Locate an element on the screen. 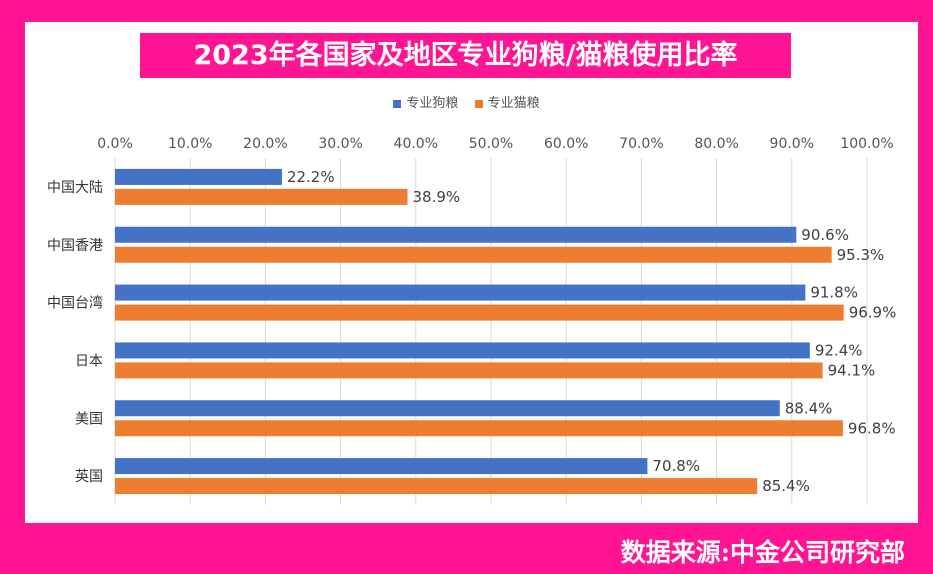 The width and height of the screenshot is (933, 574). data-label: 96.8% is located at coordinates (872, 428).